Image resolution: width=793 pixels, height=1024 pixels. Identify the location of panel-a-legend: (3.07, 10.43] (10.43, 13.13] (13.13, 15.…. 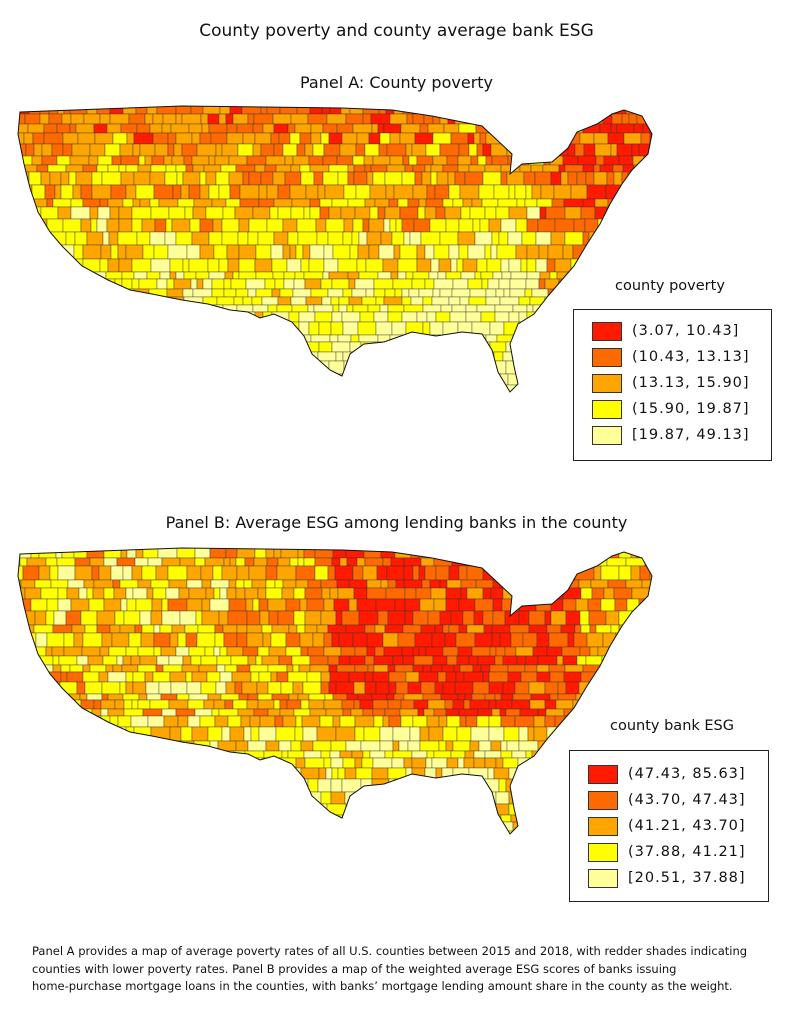
(672, 385).